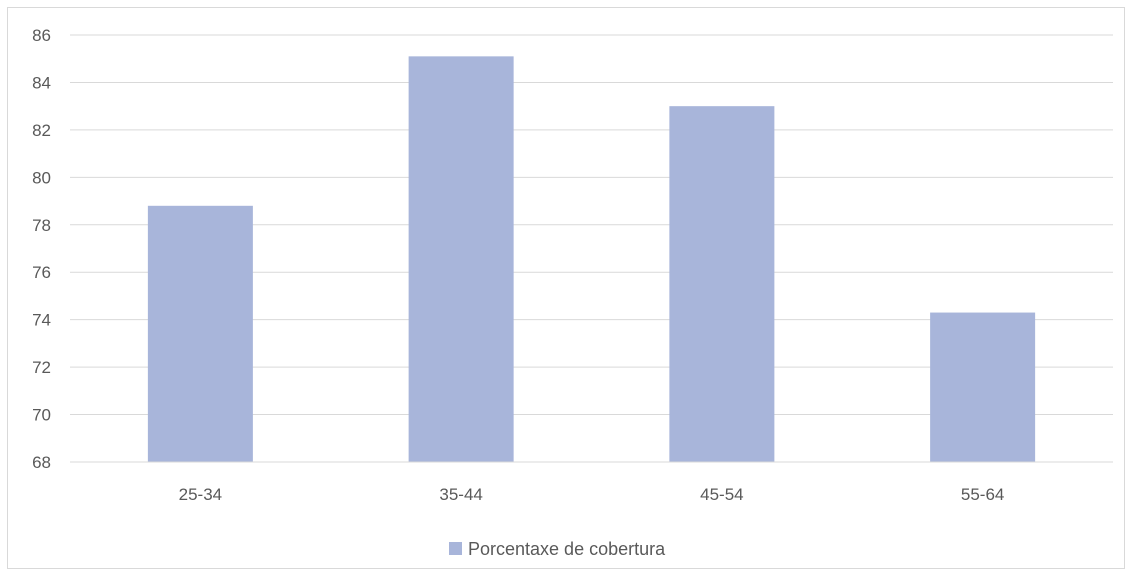 The image size is (1134, 577). I want to click on y-tick-label: 78, so click(41, 225).